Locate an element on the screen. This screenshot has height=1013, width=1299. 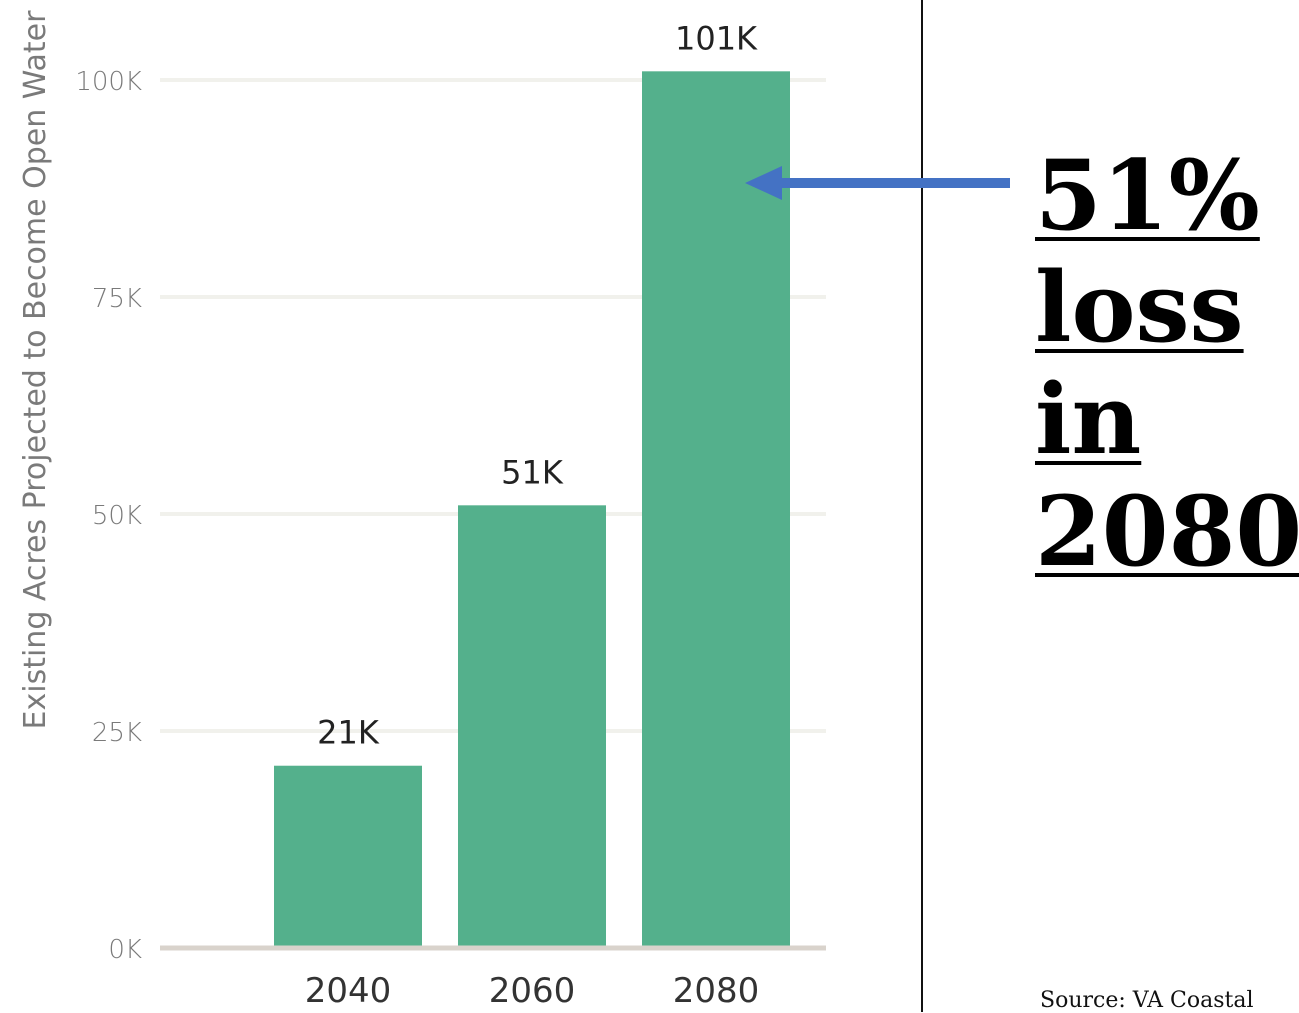
callout-line-4: 2080 is located at coordinates (1167, 531).